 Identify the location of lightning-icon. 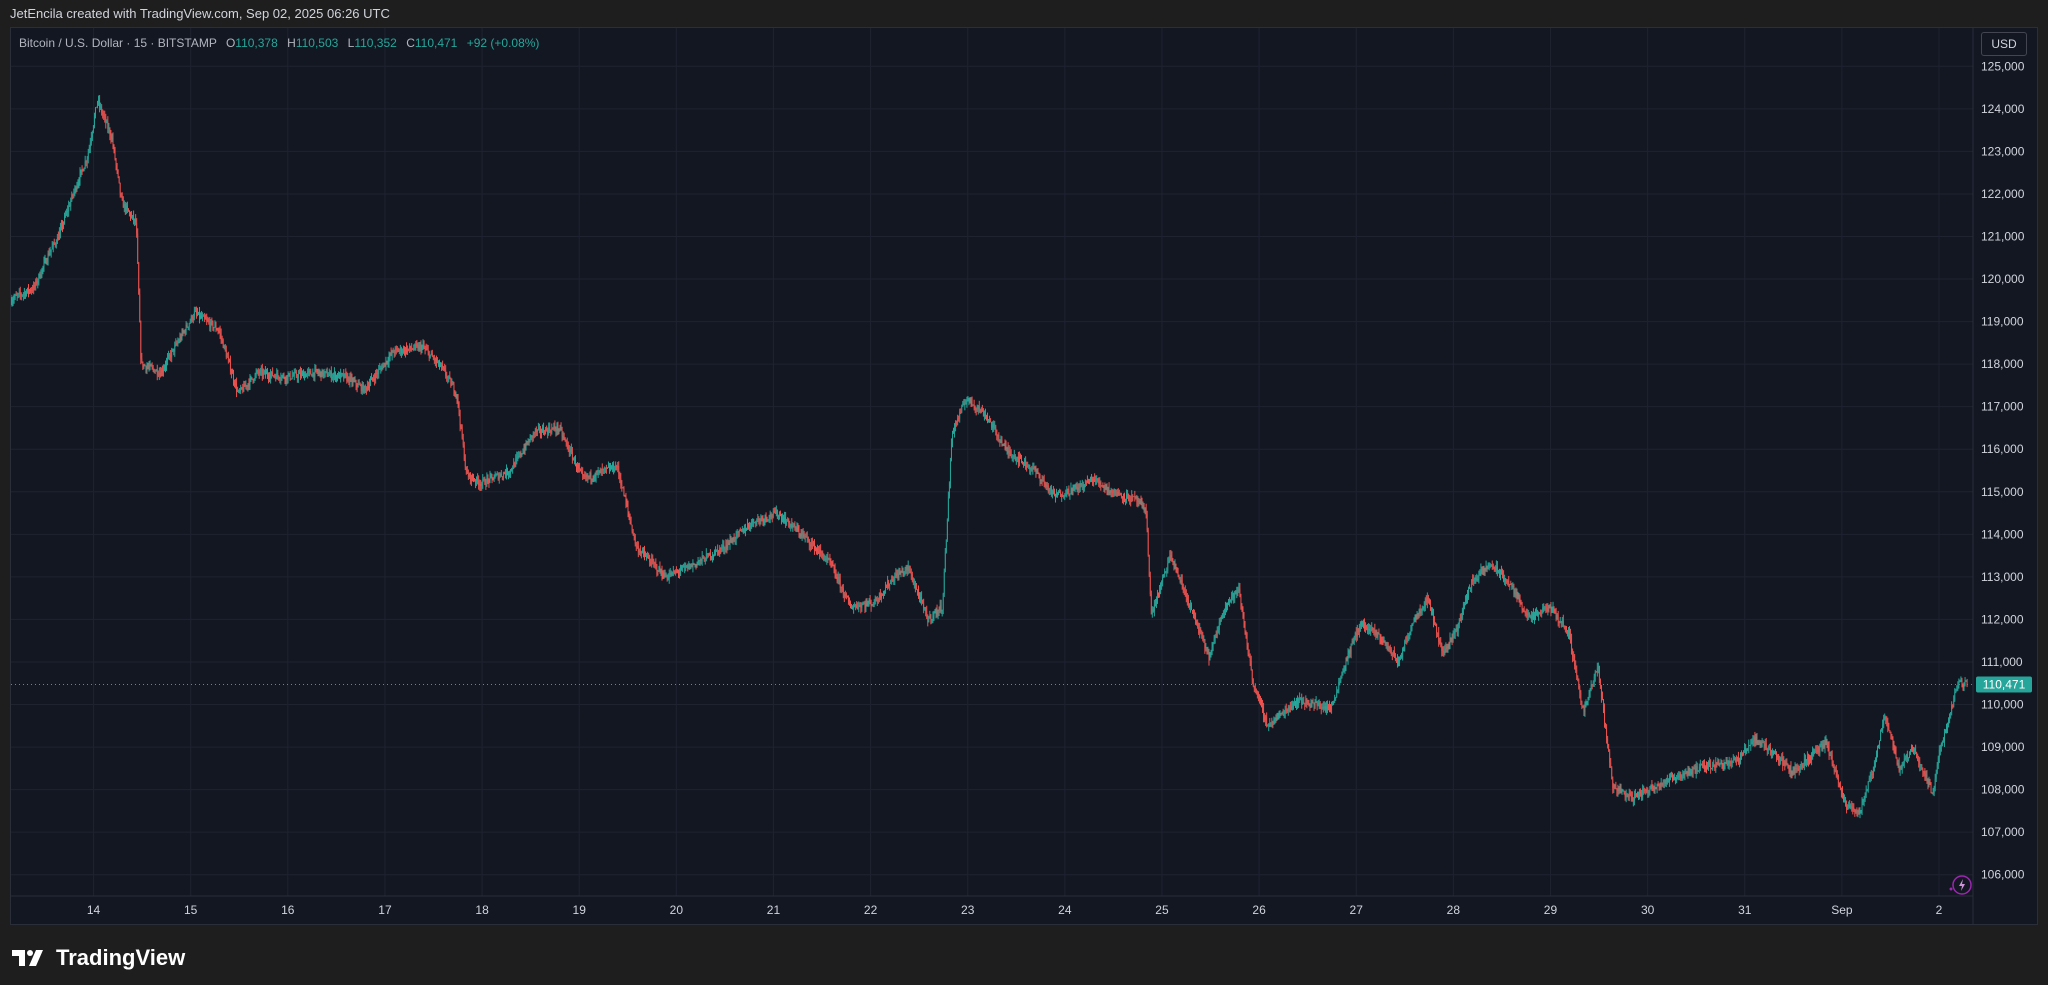
(1960, 885).